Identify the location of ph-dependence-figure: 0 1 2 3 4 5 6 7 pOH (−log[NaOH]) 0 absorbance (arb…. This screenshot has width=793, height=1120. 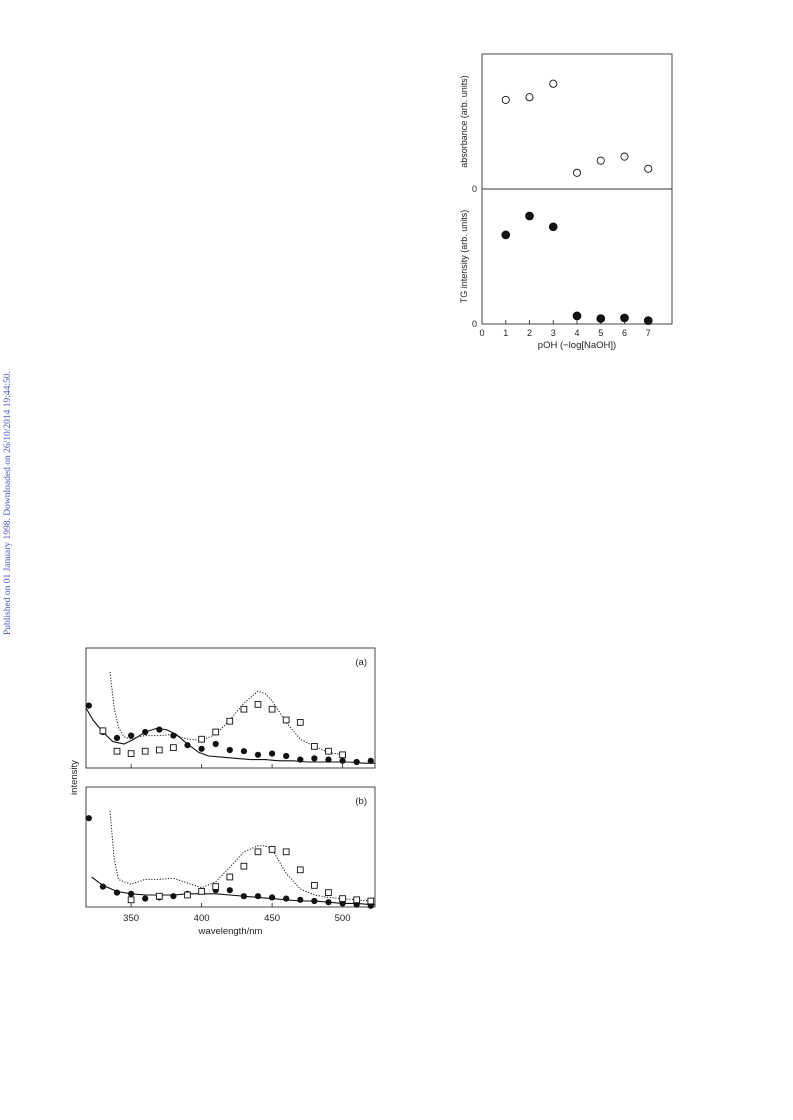
(566, 202).